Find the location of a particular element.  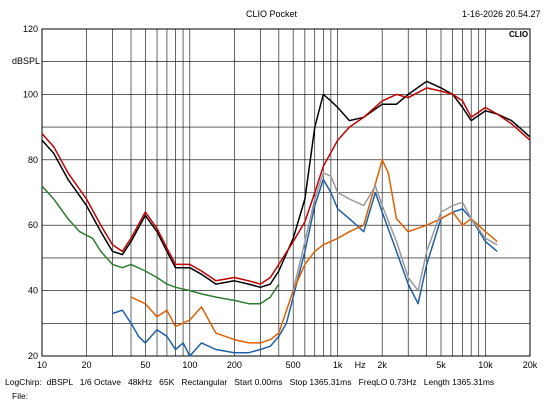

brand-logo: CLIO is located at coordinates (518, 34).